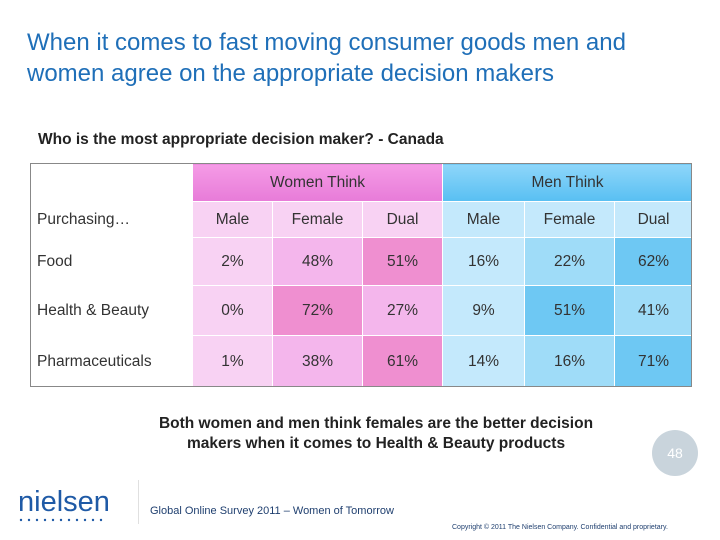 This screenshot has width=720, height=540. Describe the element at coordinates (568, 182) in the screenshot. I see `group-header-men: Men Think` at that location.